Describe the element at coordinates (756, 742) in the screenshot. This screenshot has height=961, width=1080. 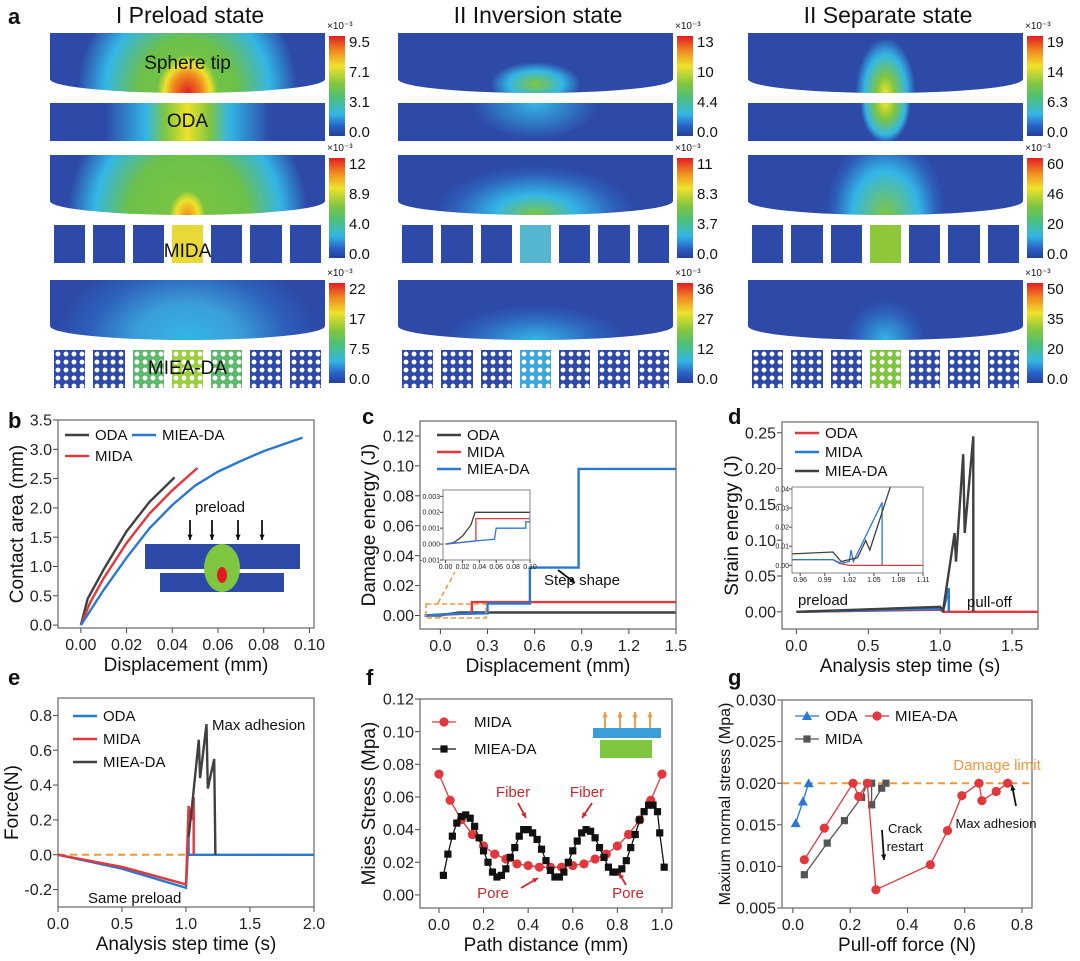
I see `y-tick-label: 0.025` at that location.